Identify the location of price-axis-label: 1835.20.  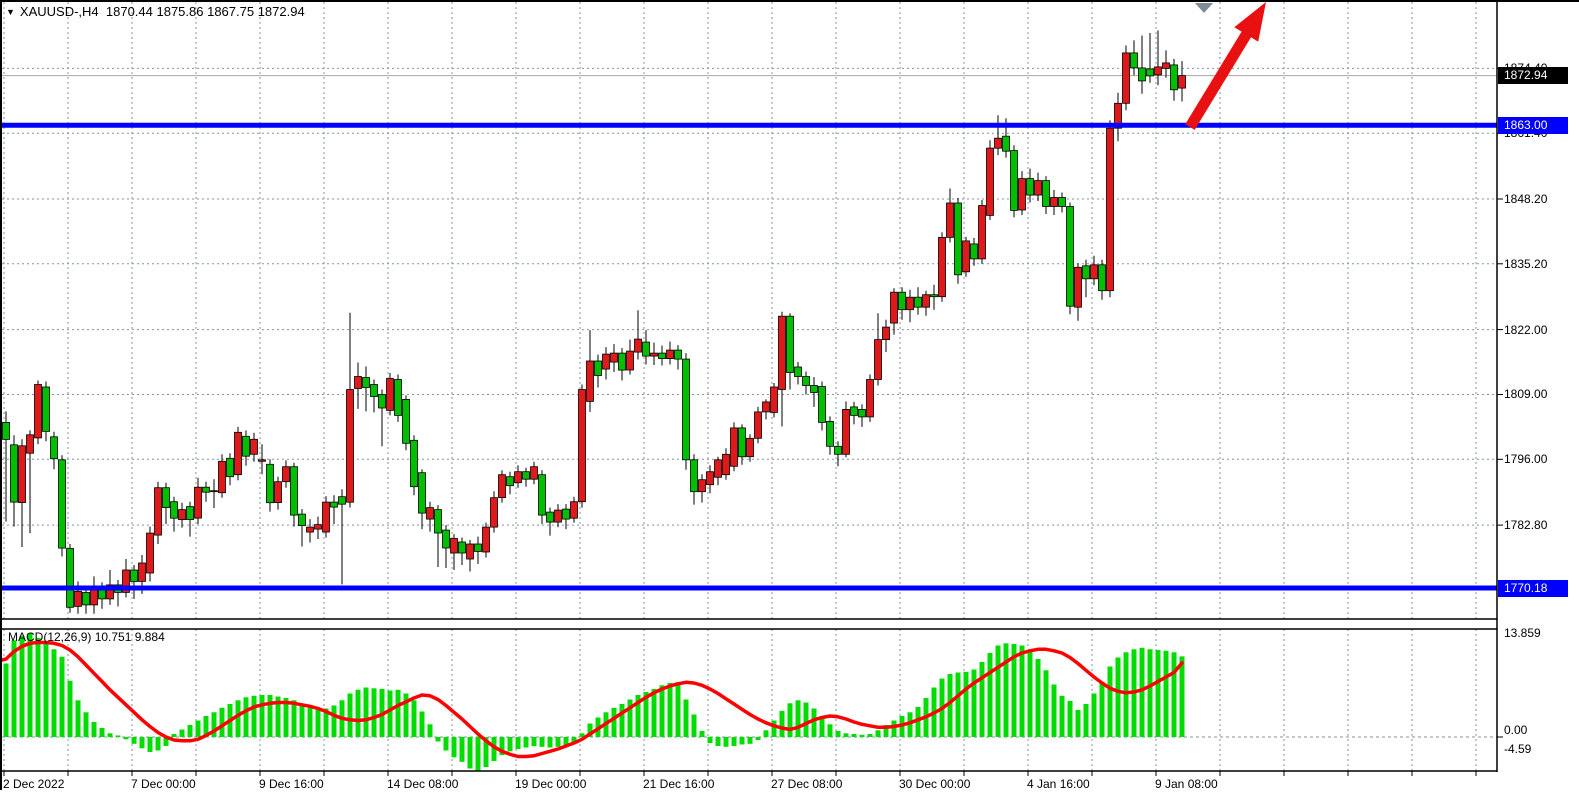
(1526, 263).